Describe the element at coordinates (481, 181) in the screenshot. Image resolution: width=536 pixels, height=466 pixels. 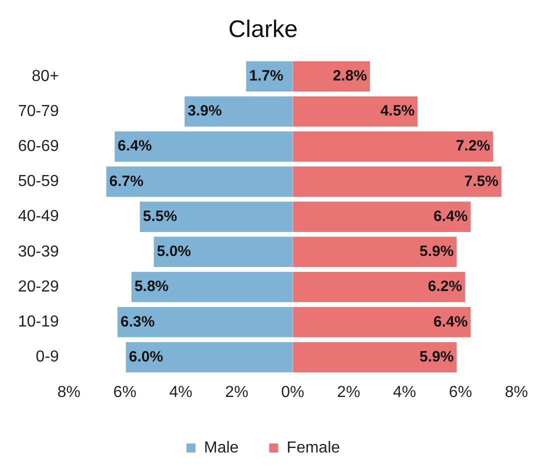
I see `data-label: 7.5%` at that location.